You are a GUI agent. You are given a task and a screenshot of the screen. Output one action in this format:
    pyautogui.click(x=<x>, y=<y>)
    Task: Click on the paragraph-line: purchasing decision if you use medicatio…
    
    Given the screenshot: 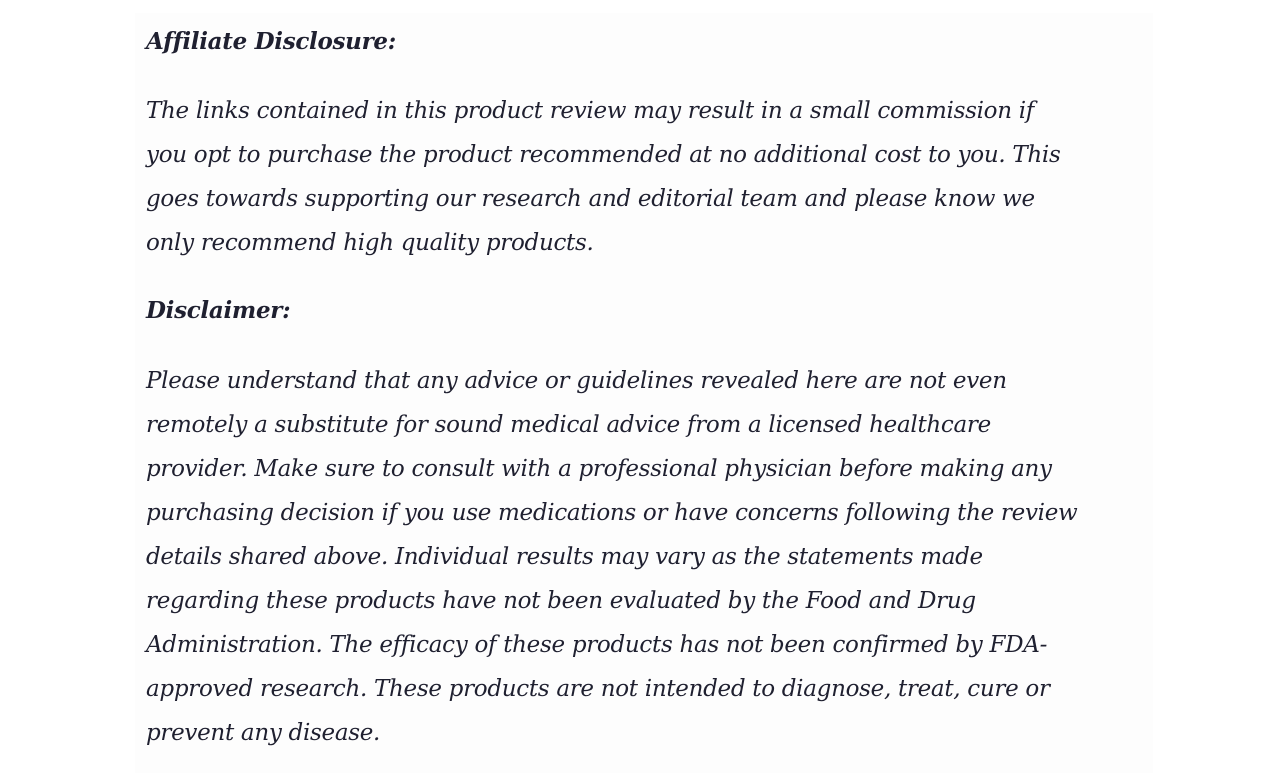 What is the action you would take?
    pyautogui.click(x=612, y=513)
    